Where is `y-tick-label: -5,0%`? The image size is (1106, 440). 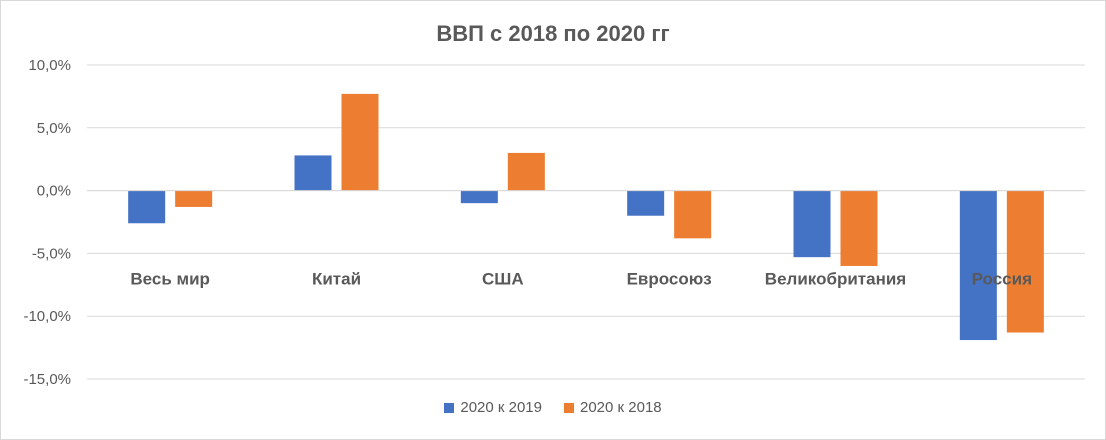
y-tick-label: -5,0% is located at coordinates (51, 253).